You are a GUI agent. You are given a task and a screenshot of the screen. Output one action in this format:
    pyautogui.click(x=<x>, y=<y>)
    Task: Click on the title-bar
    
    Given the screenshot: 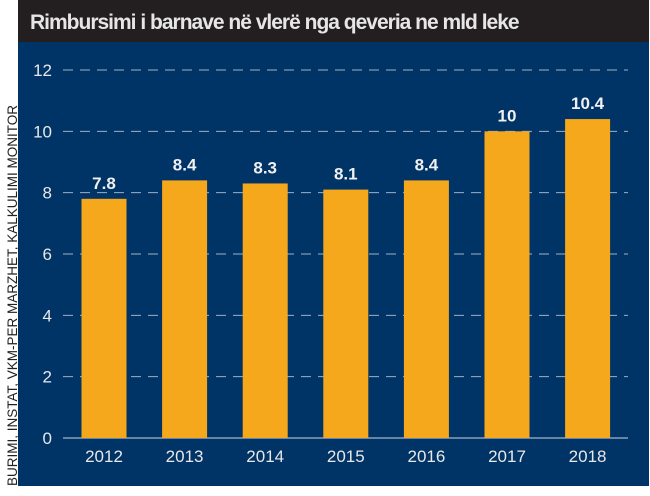 What is the action you would take?
    pyautogui.click(x=333, y=21)
    